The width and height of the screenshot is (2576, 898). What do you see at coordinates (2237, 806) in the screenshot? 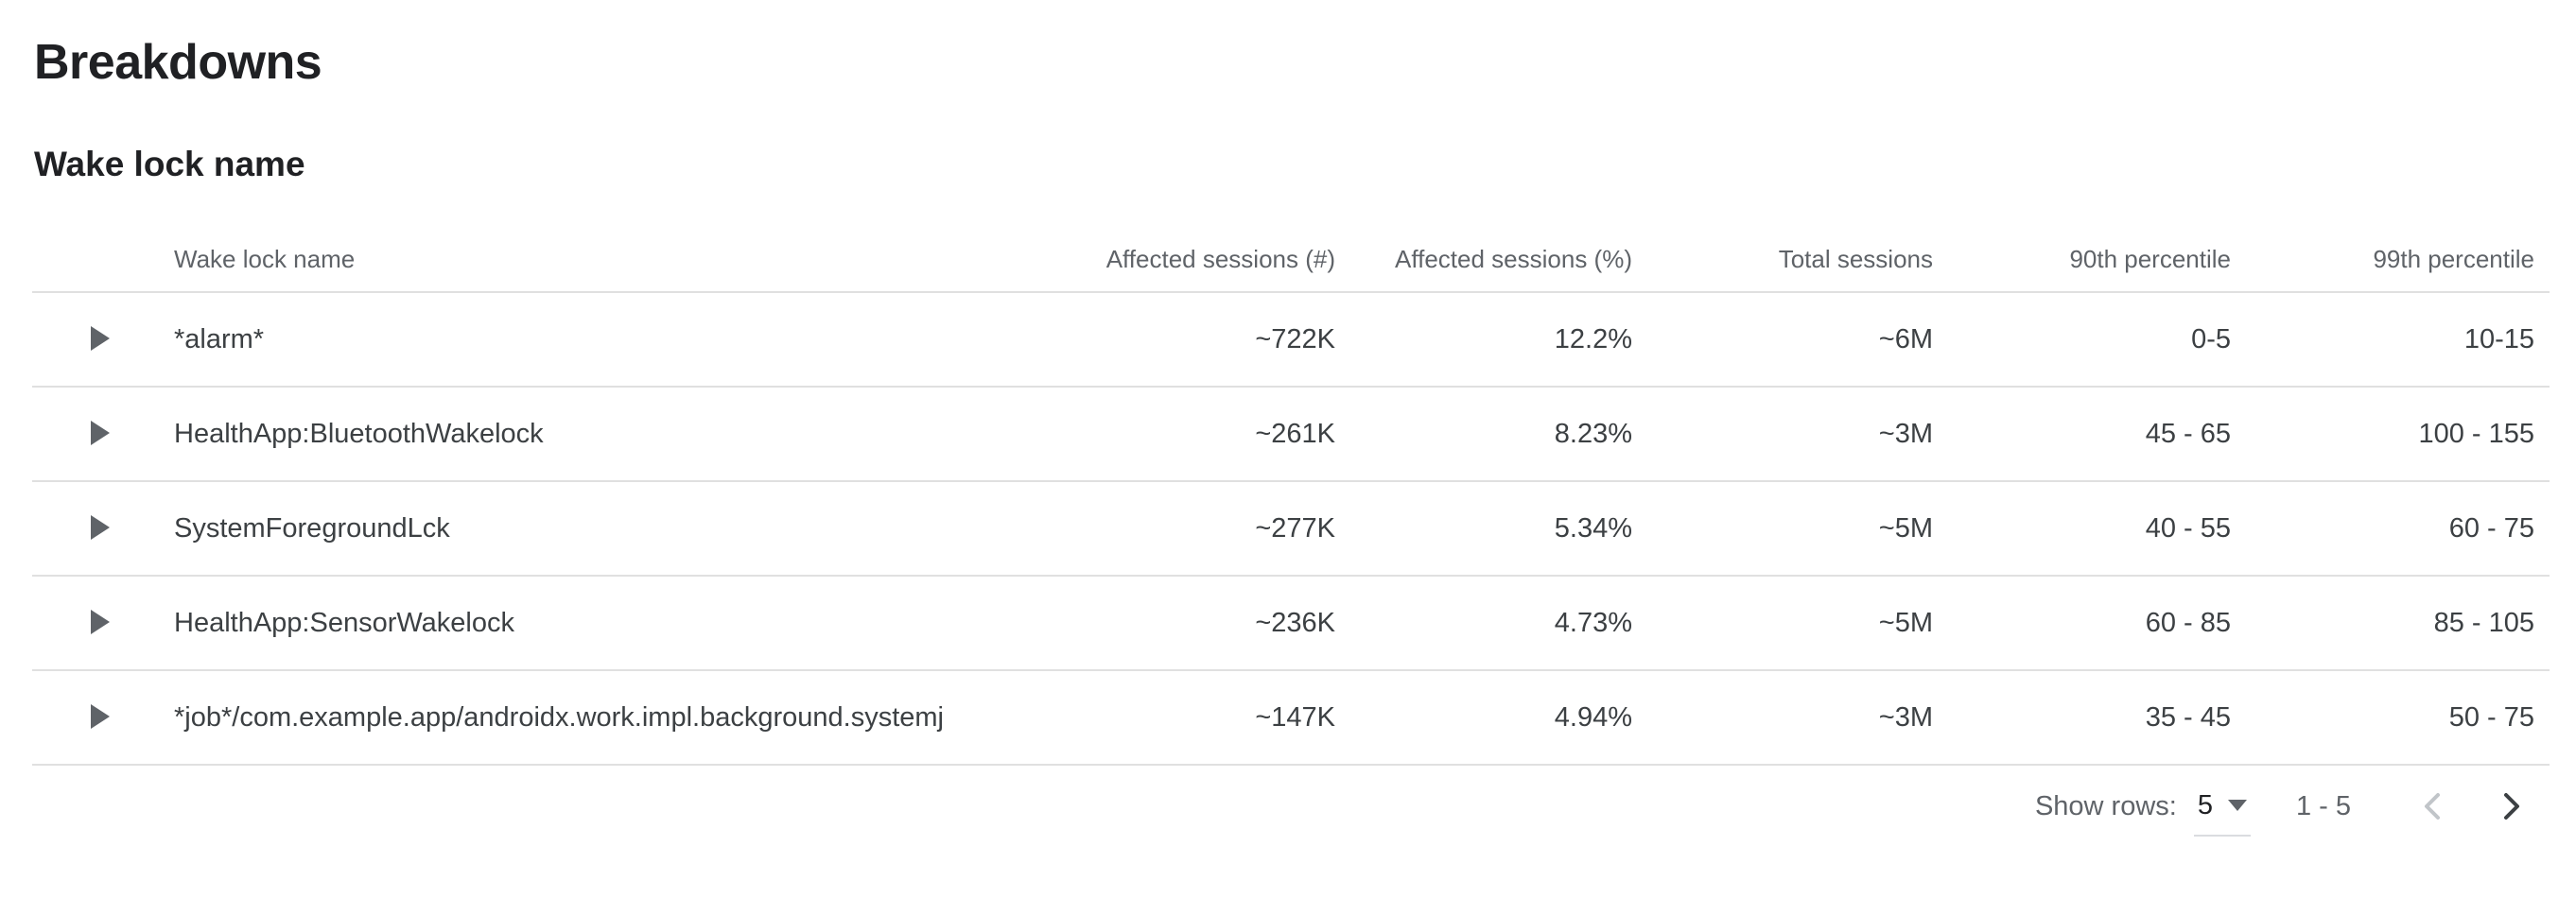
I see `caret-down-icon` at bounding box center [2237, 806].